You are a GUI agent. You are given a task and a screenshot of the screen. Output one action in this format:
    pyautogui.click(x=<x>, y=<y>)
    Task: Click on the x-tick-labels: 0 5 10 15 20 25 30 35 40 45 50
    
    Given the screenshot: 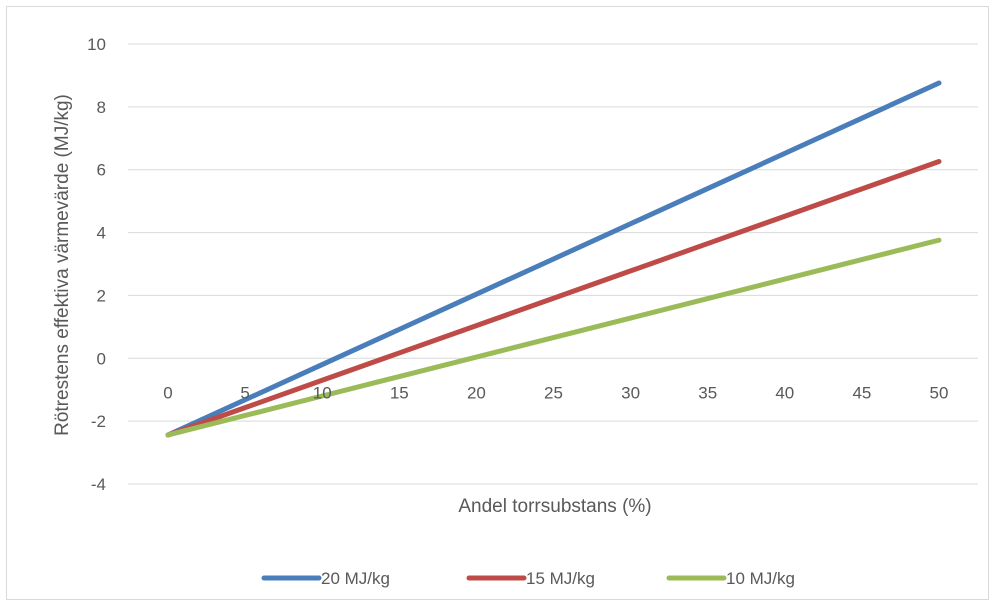 What is the action you would take?
    pyautogui.click(x=555, y=392)
    